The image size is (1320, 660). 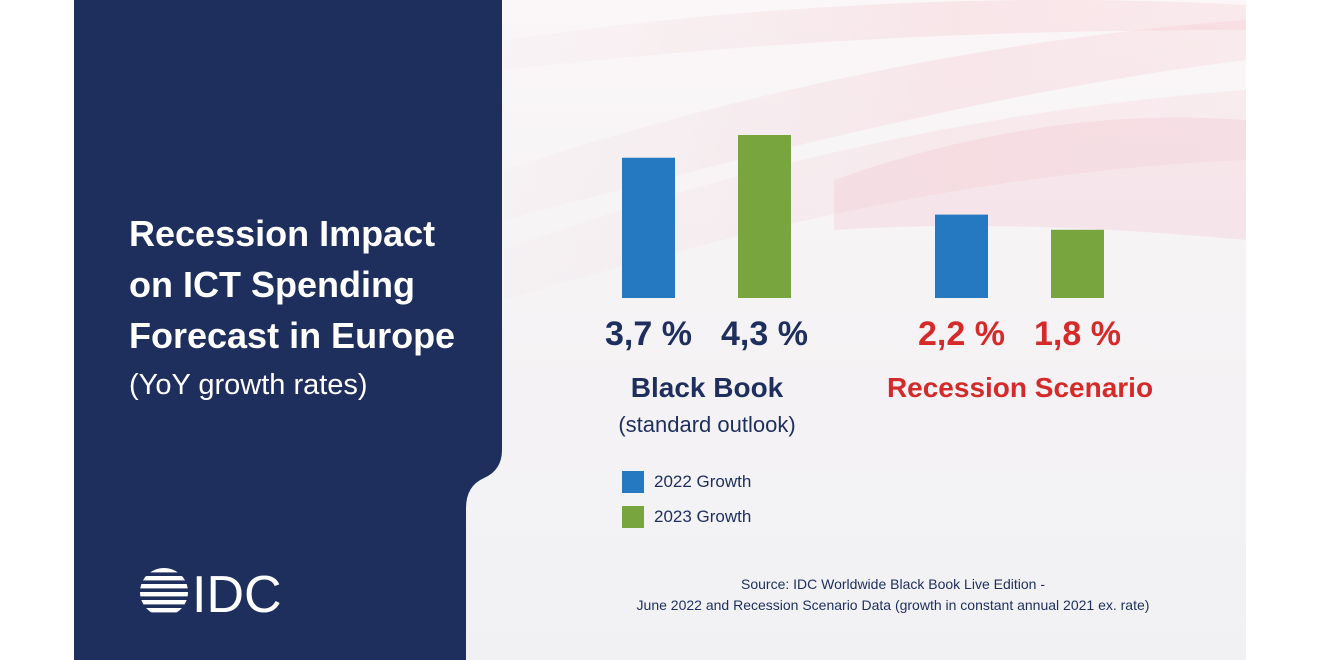 I want to click on bar-chart: 3,7 % 4,3 % 2,2 % 1,8 %, so click(x=863, y=244).